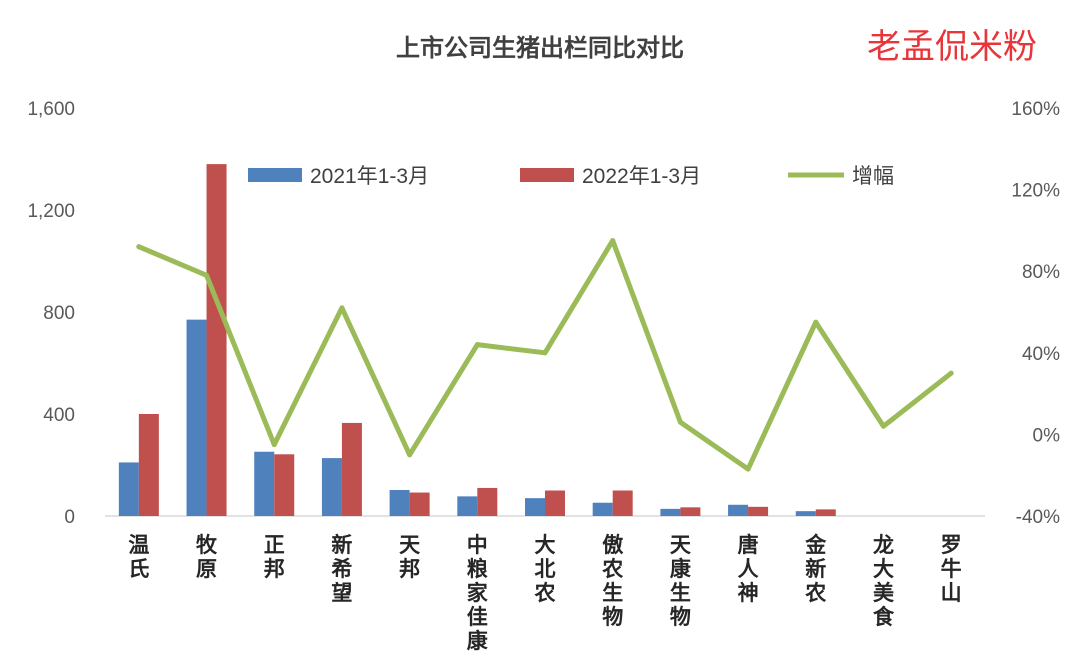 The width and height of the screenshot is (1080, 672). Describe the element at coordinates (1047, 435) in the screenshot. I see `y-right-tick-label: 0%` at that location.